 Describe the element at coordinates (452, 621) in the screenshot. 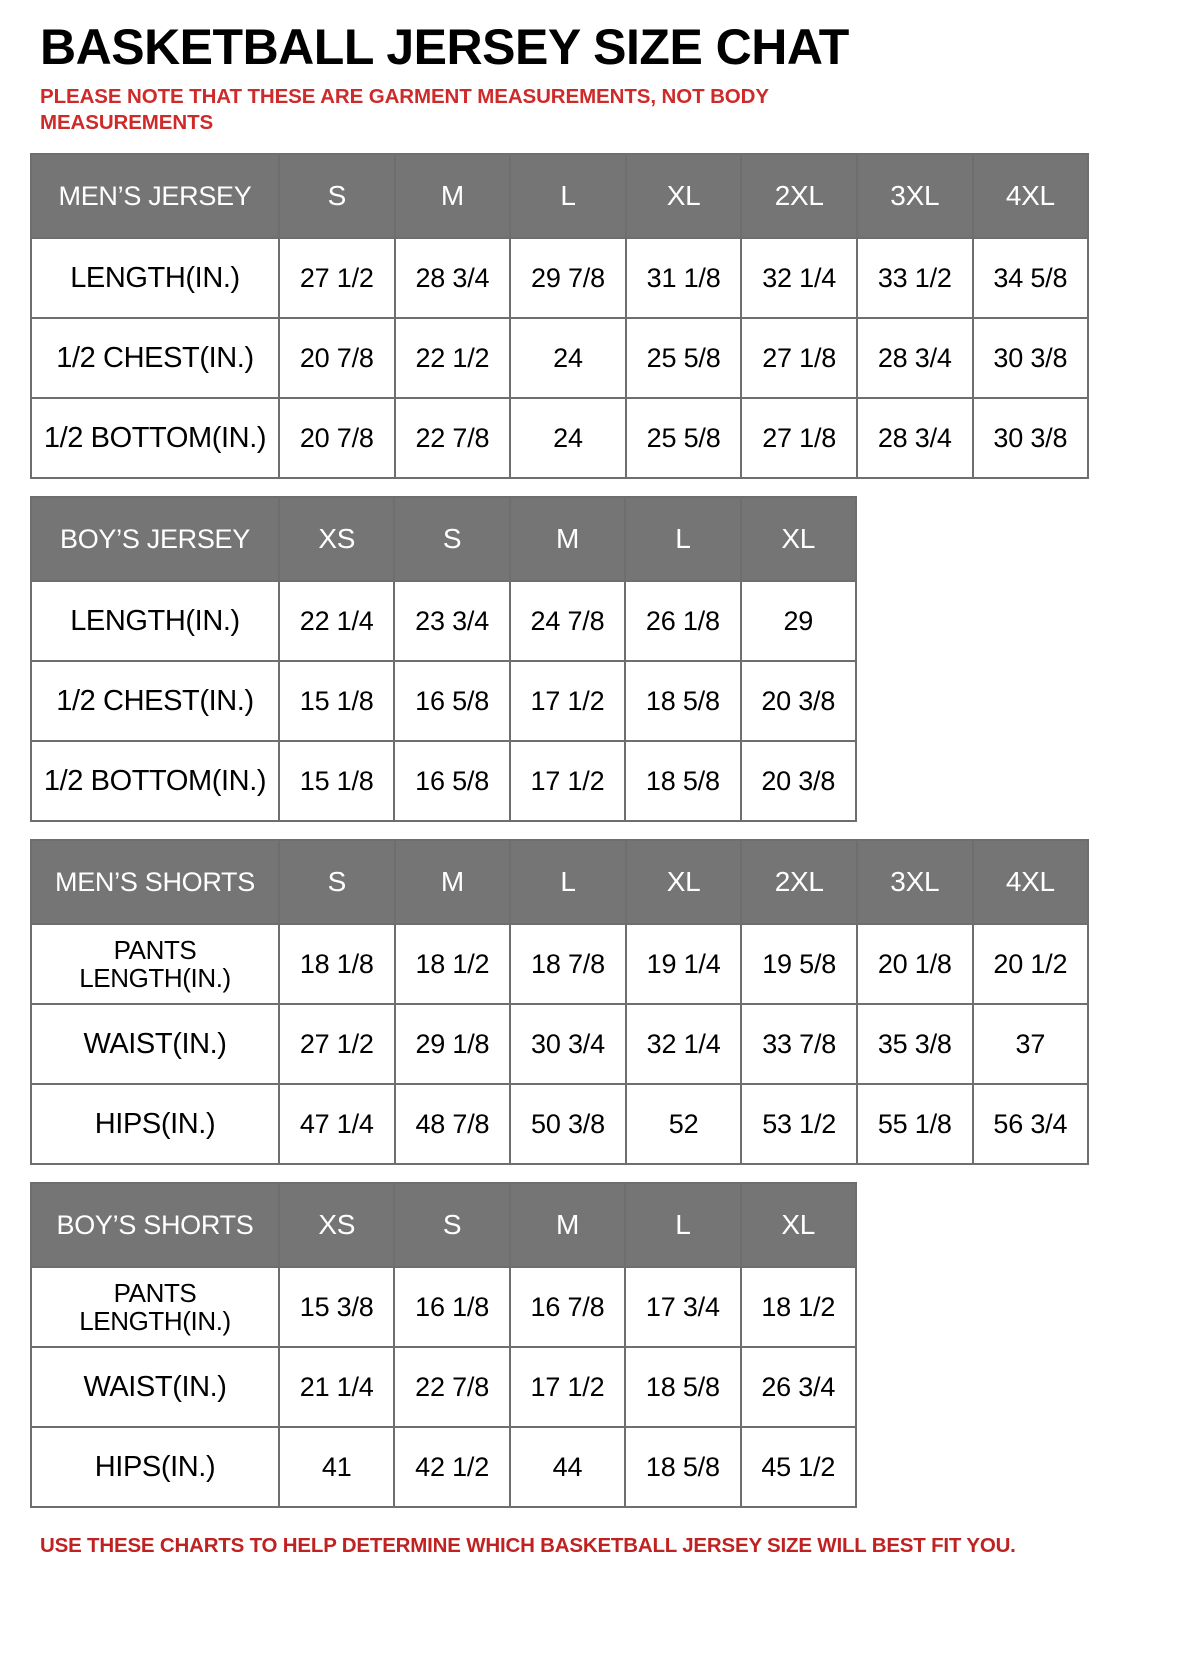

I see `measurement-value: 23 3/4` at that location.